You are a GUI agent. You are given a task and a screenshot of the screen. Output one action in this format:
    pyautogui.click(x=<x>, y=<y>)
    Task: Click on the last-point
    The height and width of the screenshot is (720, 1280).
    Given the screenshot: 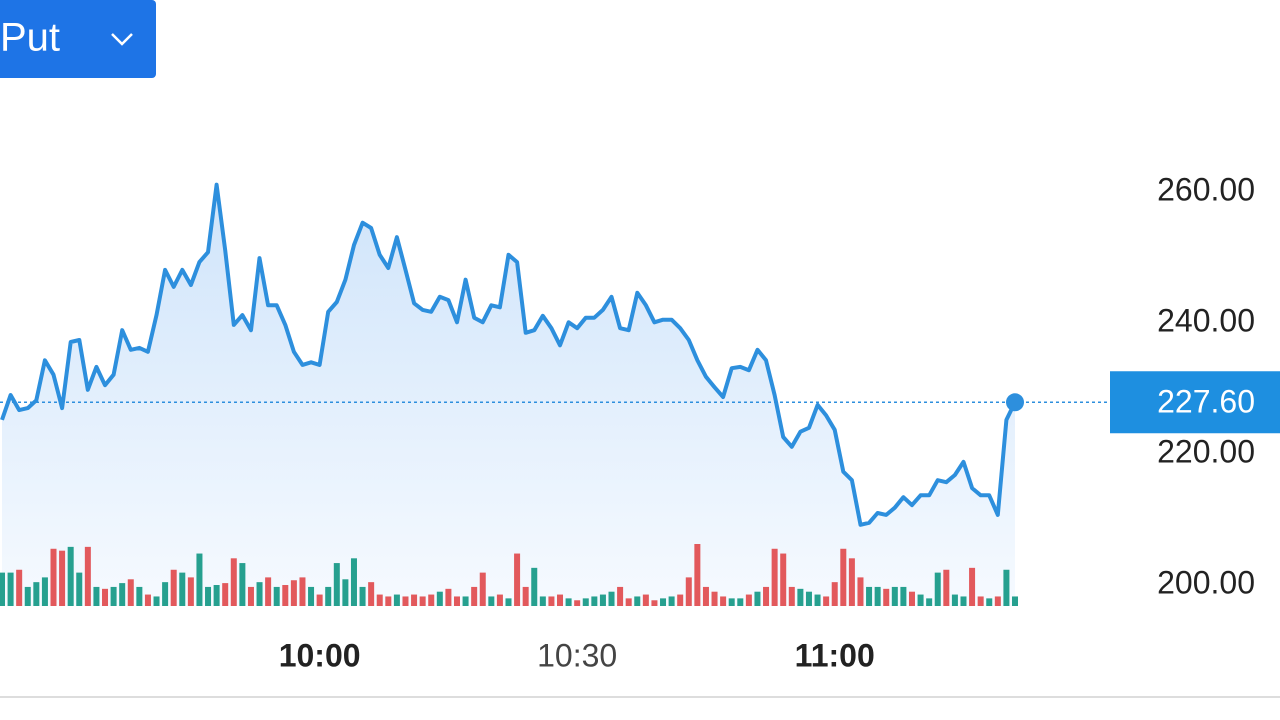 What is the action you would take?
    pyautogui.click(x=1015, y=402)
    